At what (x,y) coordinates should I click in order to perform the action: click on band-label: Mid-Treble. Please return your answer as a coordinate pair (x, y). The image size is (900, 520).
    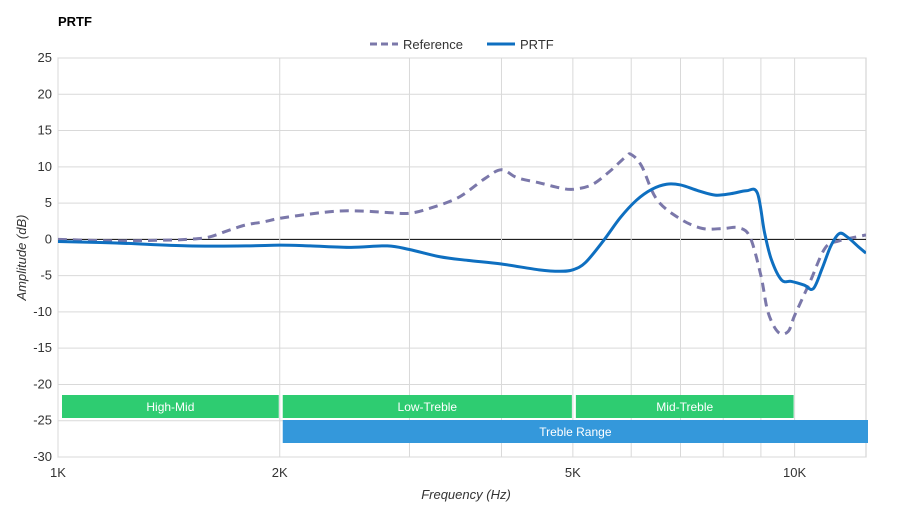
    Looking at the image, I should click on (684, 407).